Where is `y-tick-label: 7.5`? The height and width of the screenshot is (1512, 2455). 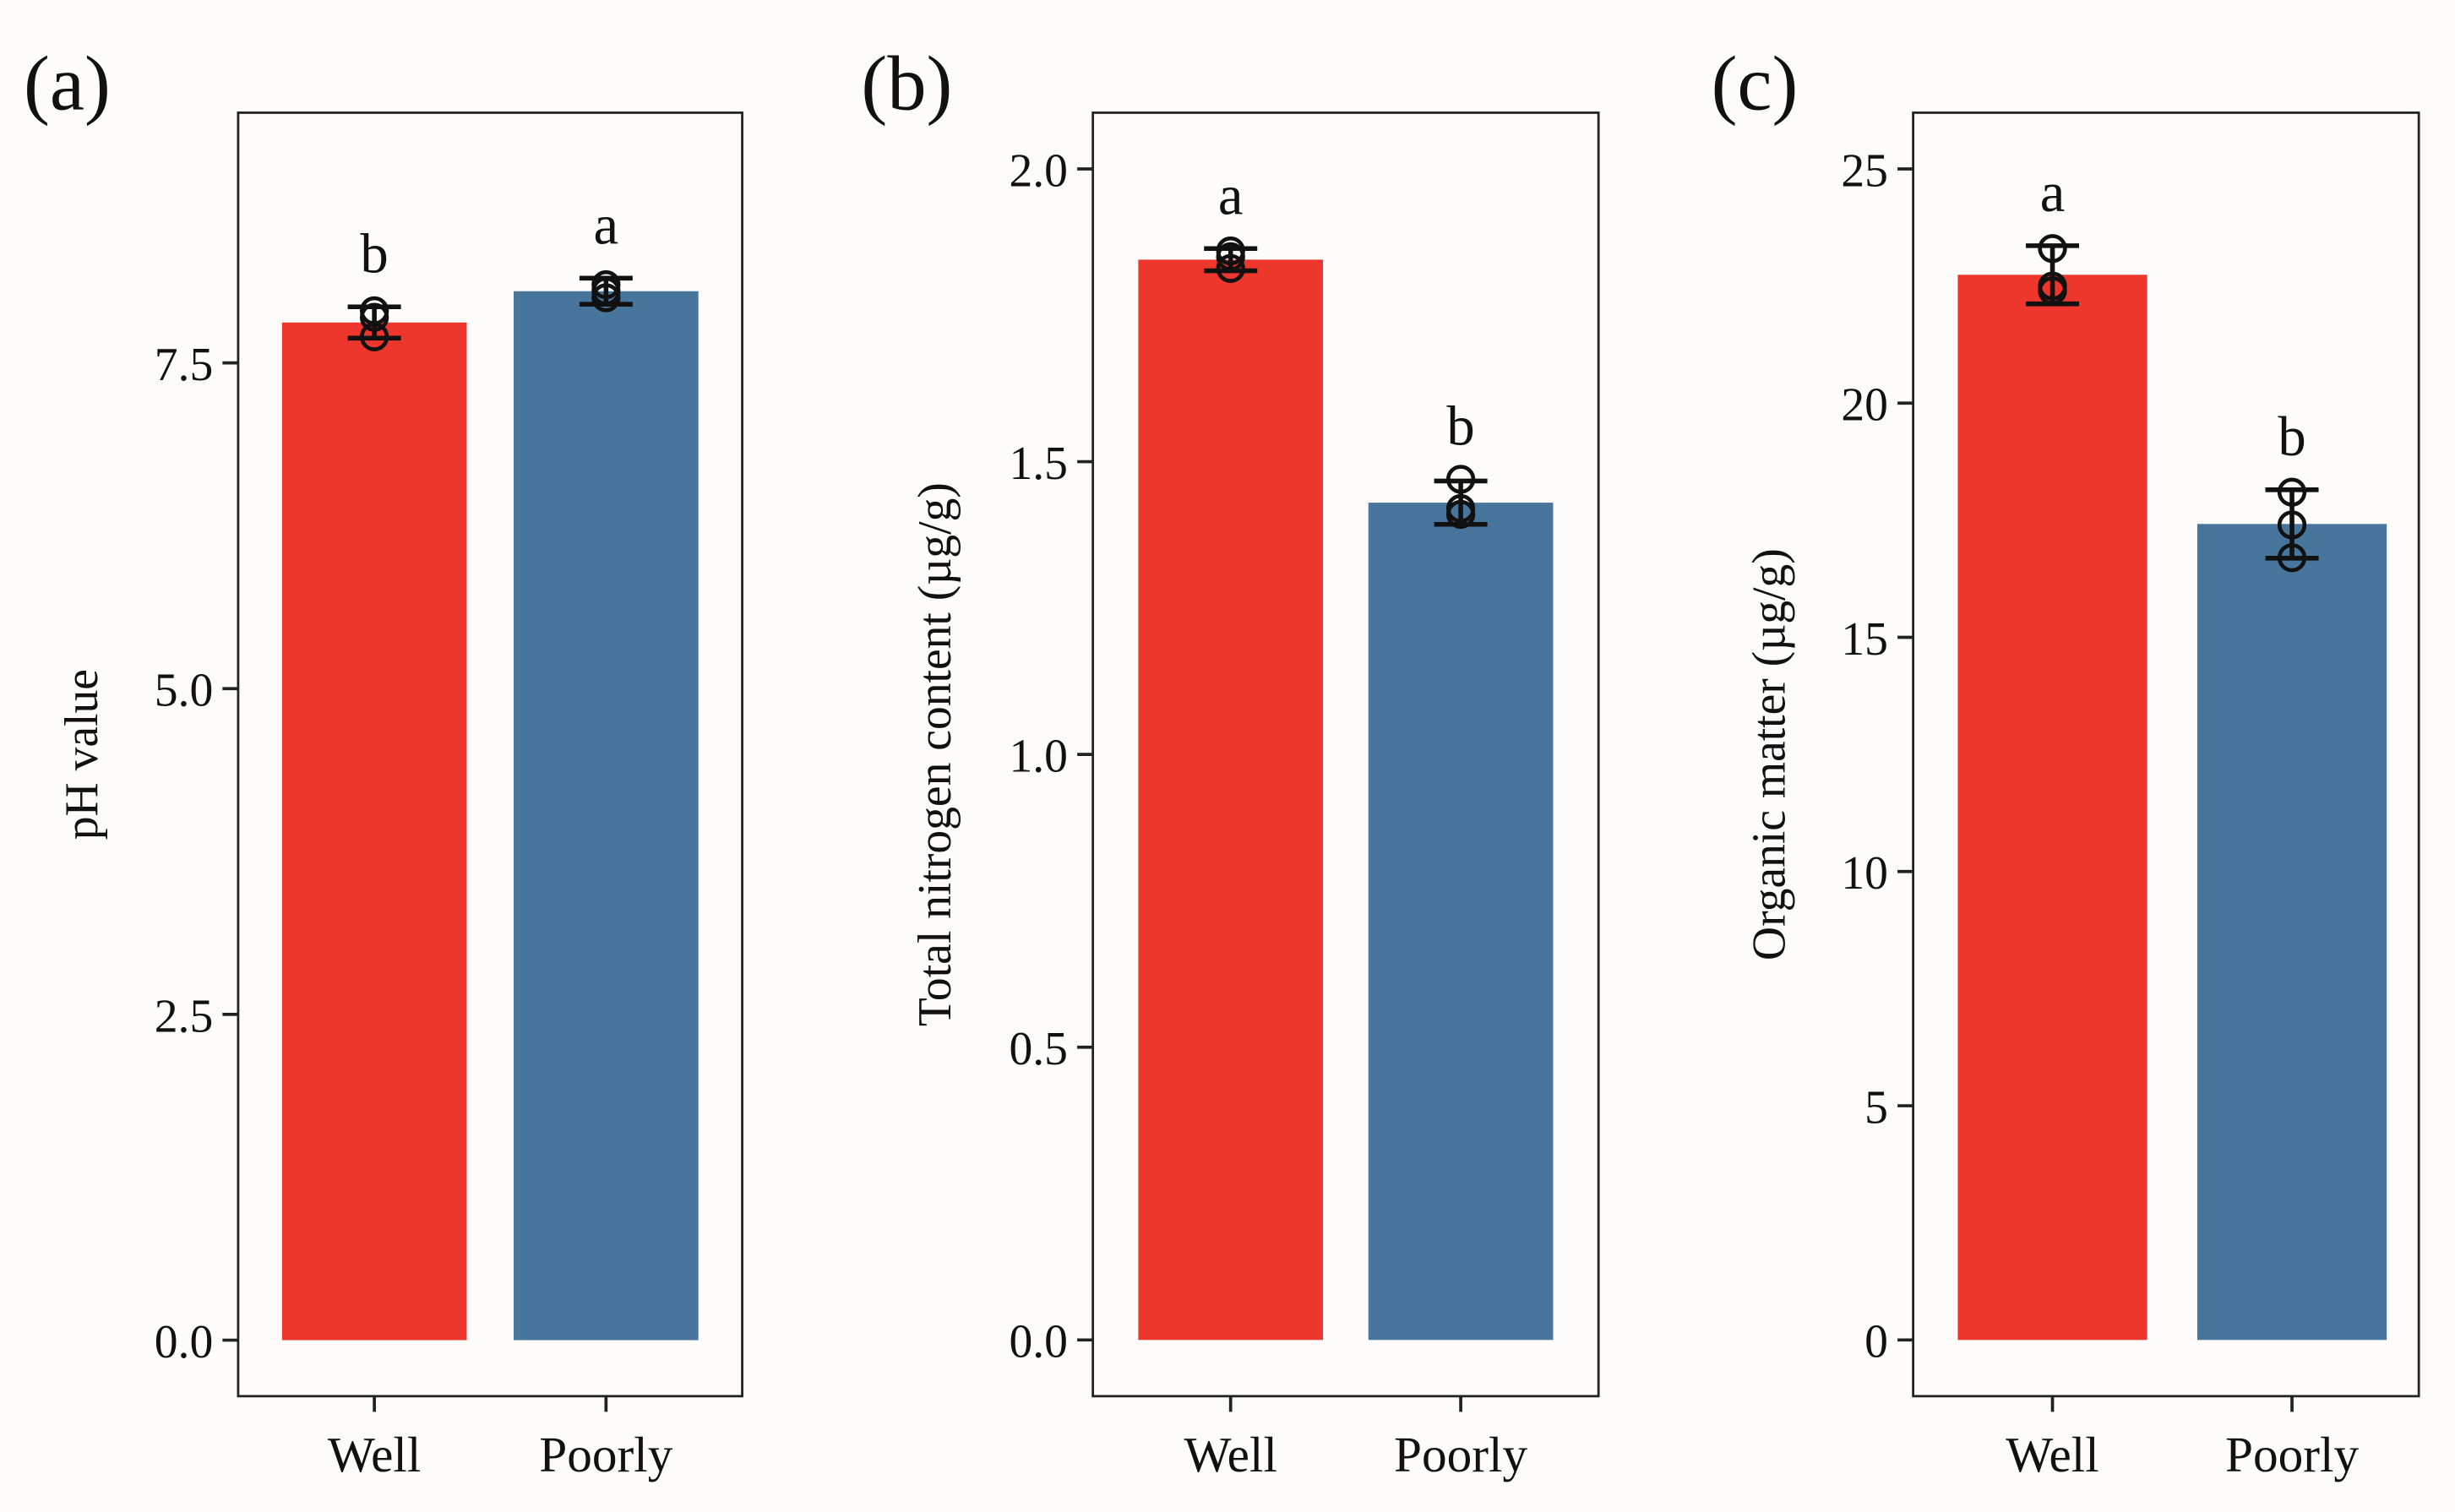
y-tick-label: 7.5 is located at coordinates (184, 365).